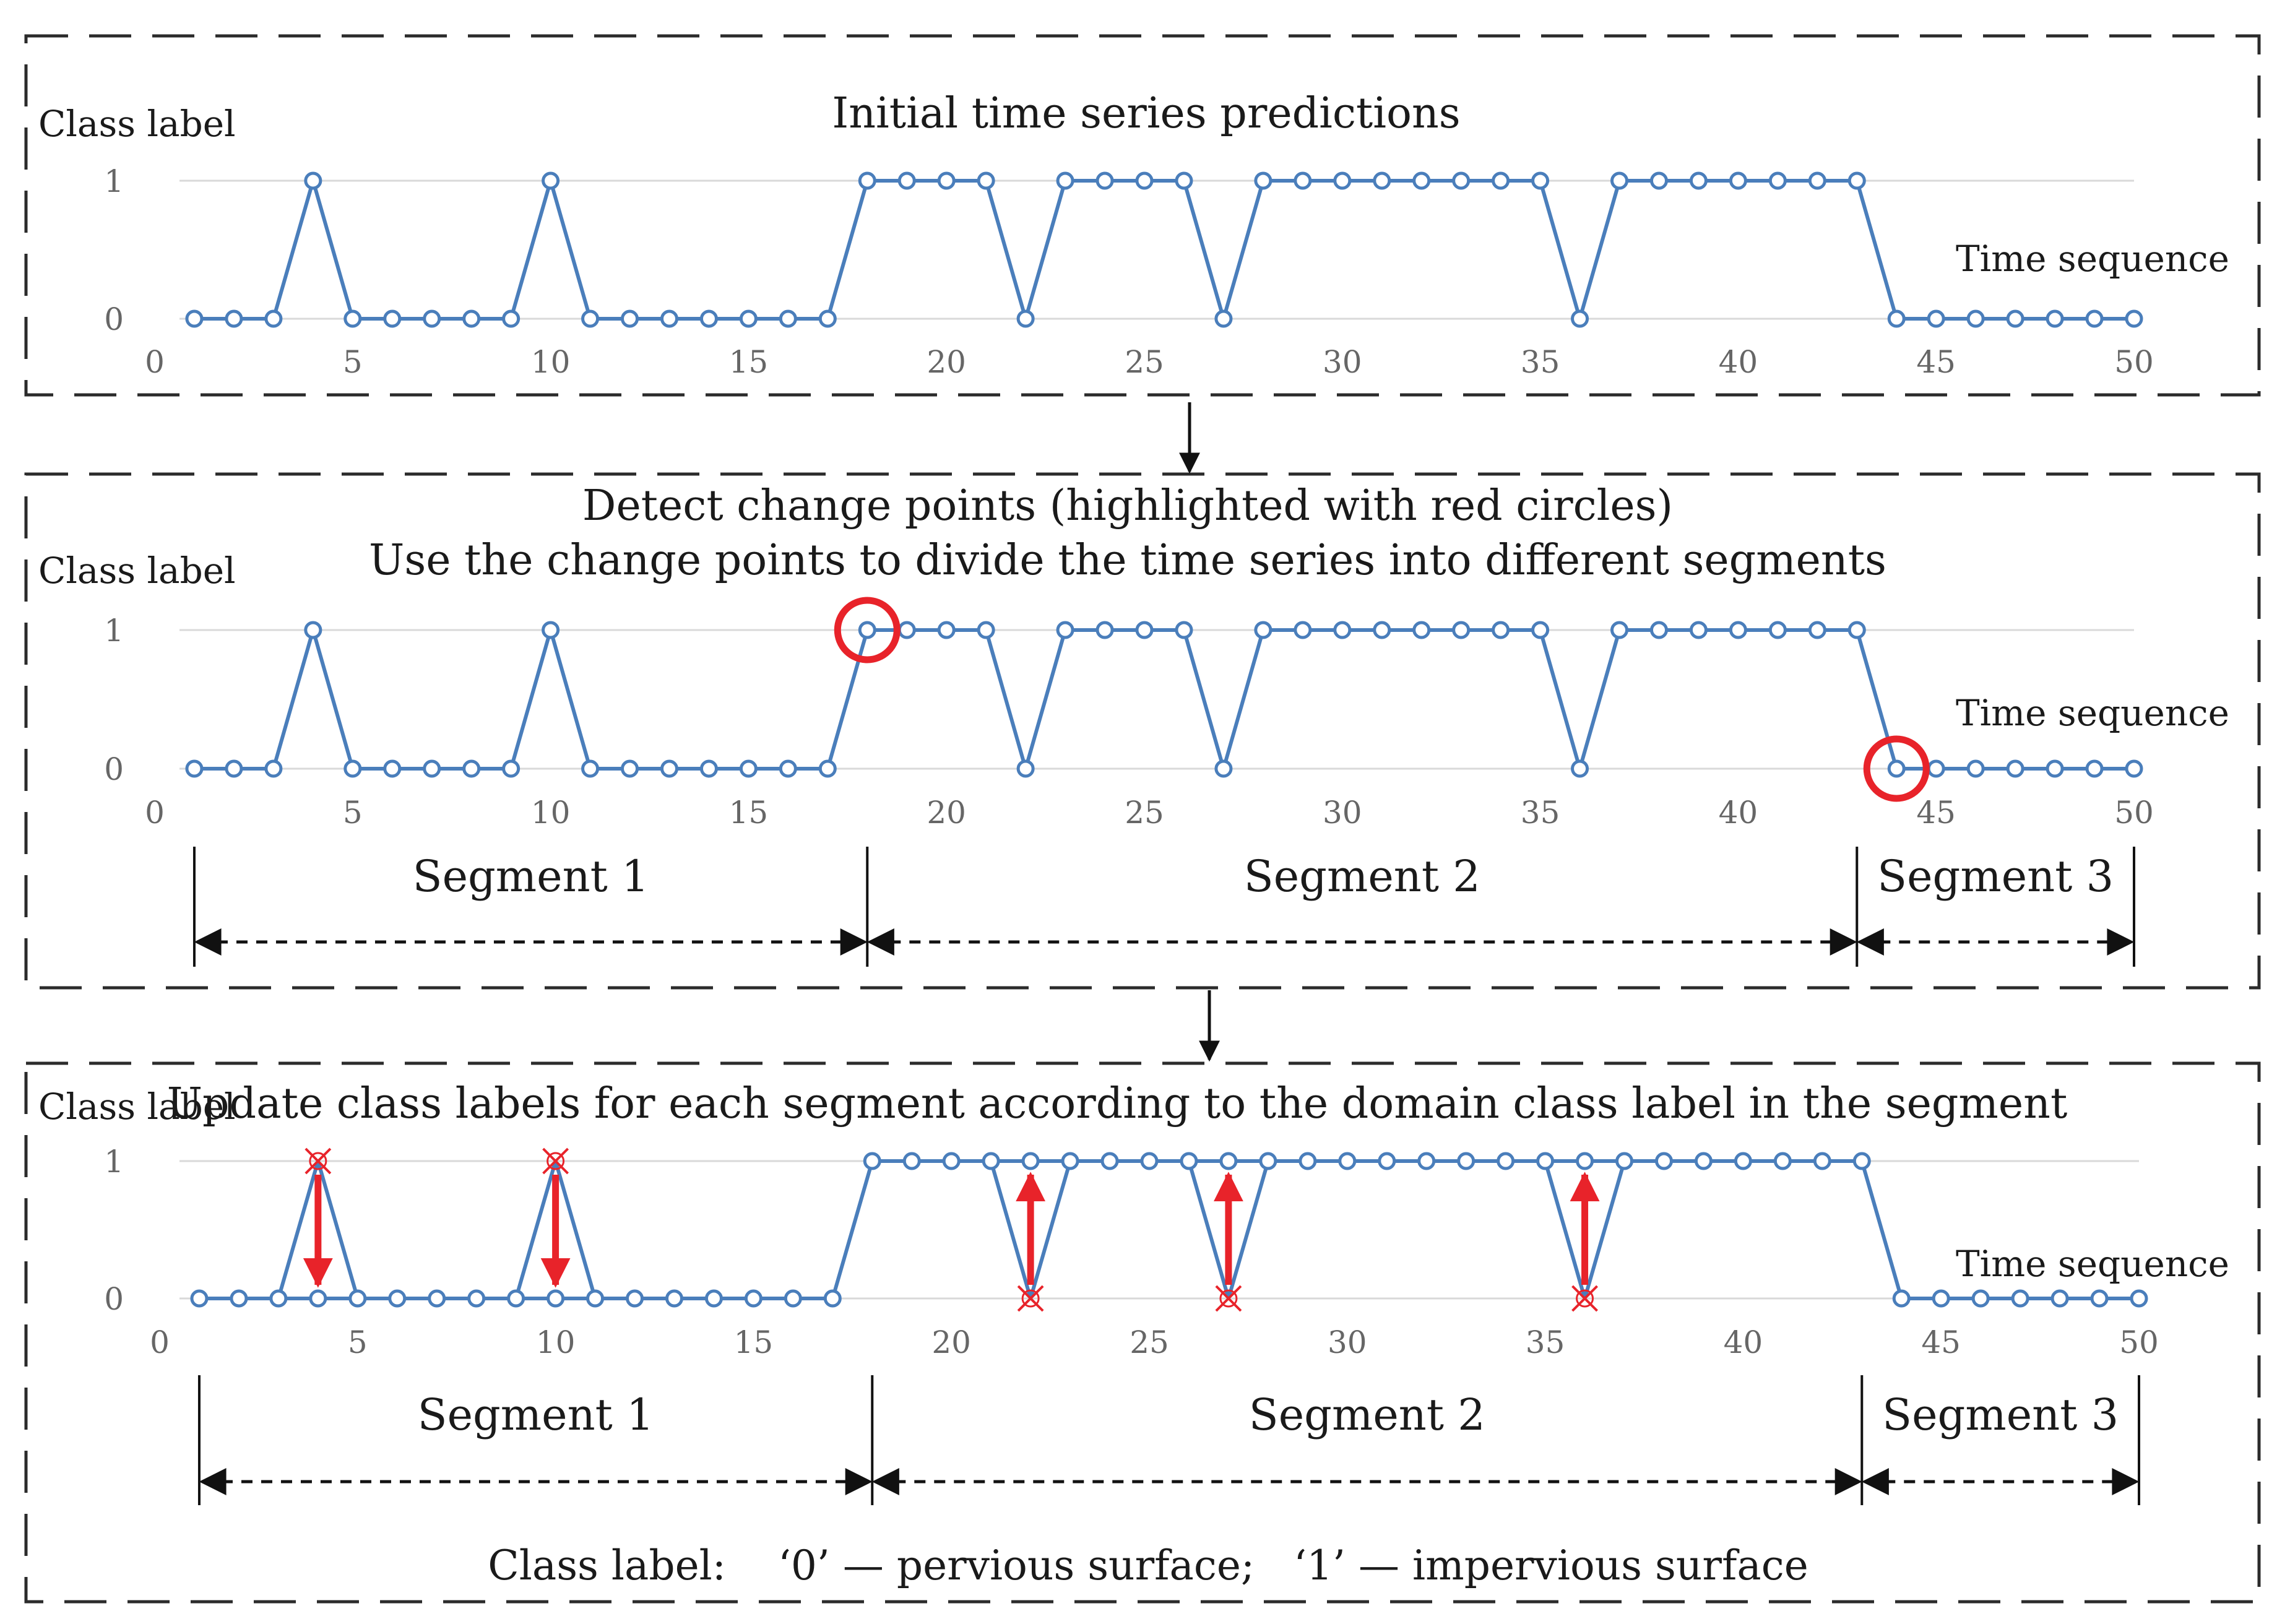 The height and width of the screenshot is (1624, 2277). I want to click on segment-label: Segment 1, so click(536, 1414).